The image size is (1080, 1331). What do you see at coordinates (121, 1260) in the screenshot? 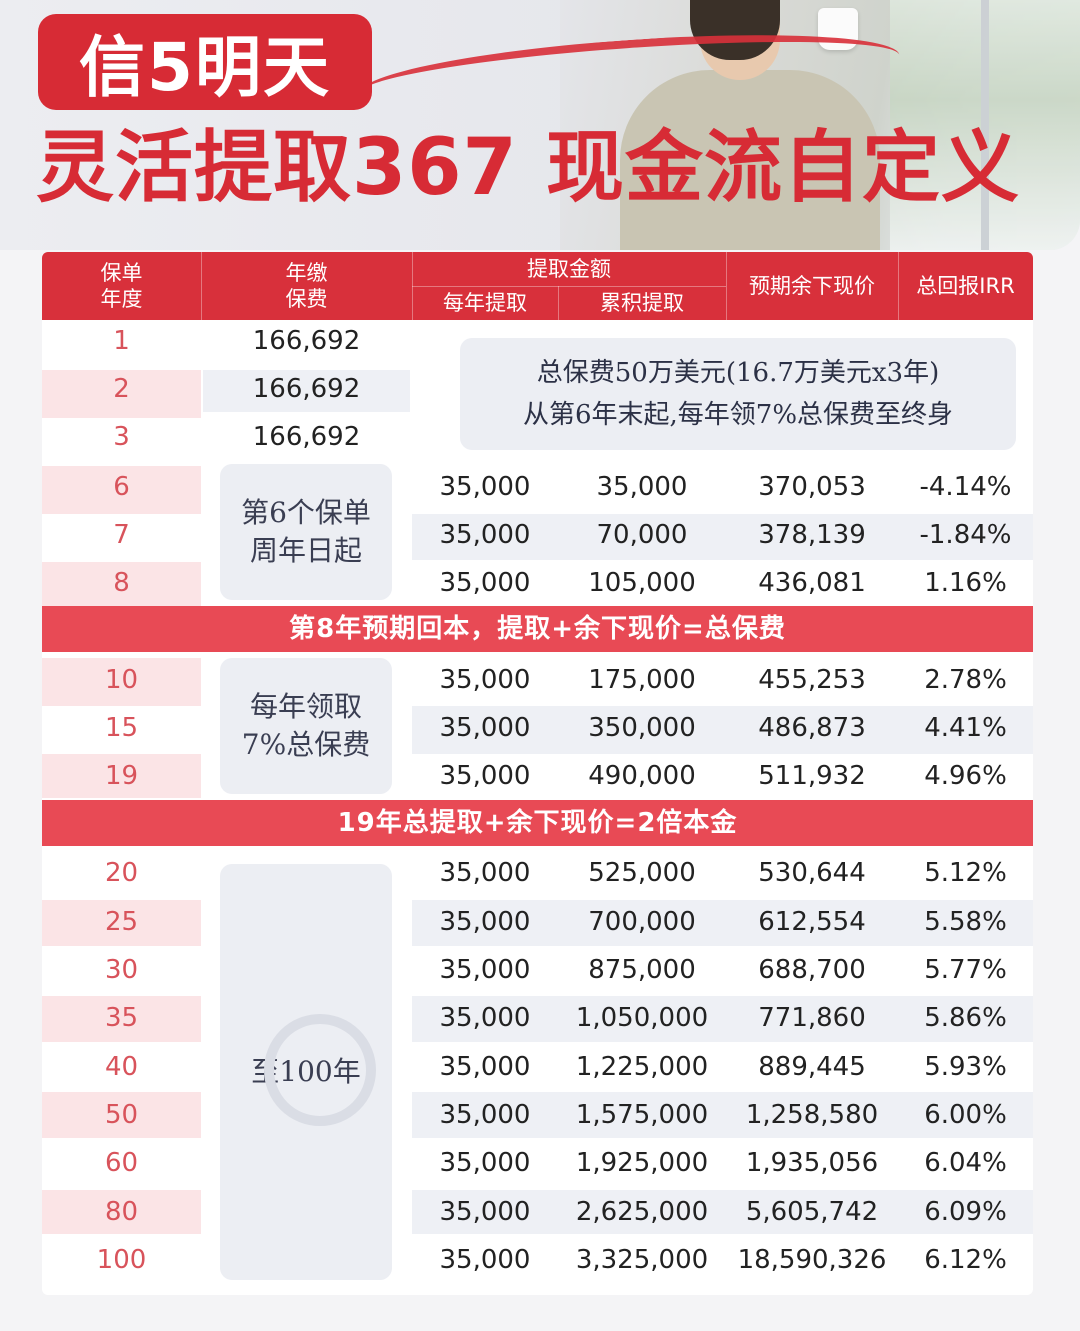
I see `table-row-year: 100` at bounding box center [121, 1260].